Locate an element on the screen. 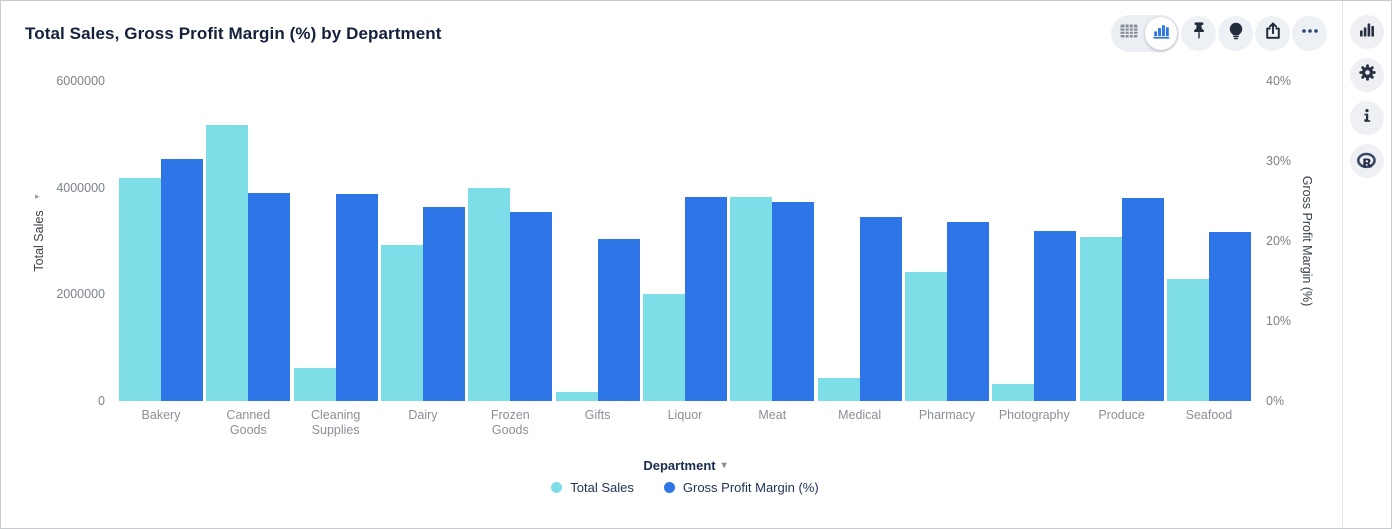 This screenshot has width=1392, height=529. x-category-label: Bakery is located at coordinates (161, 415).